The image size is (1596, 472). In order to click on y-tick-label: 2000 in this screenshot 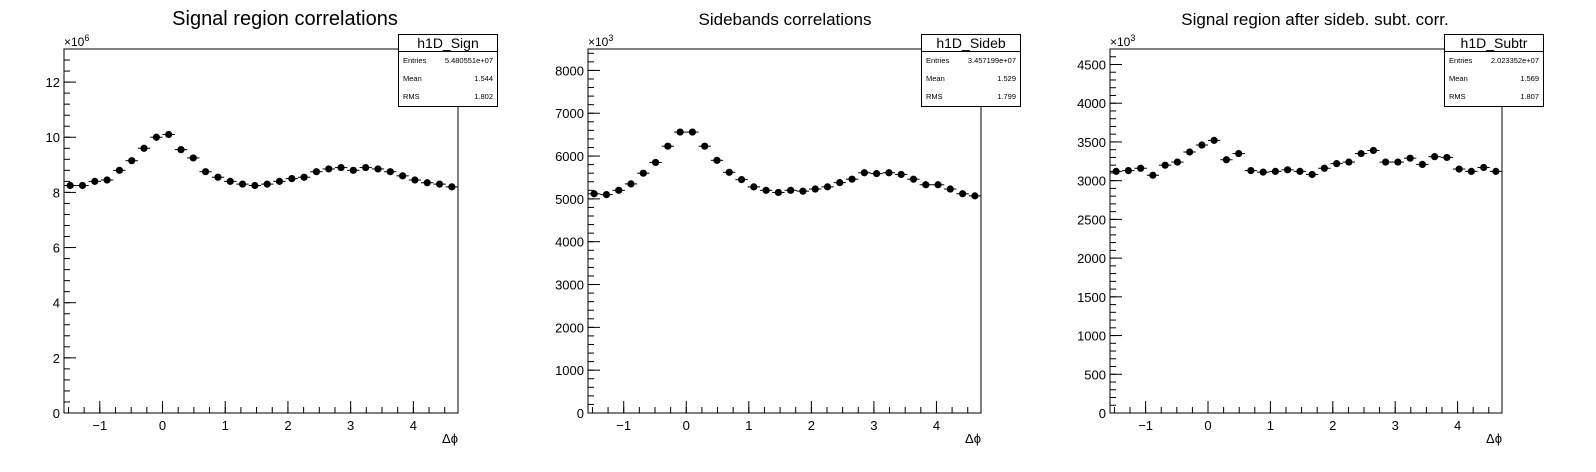, I will do `click(1091, 258)`.